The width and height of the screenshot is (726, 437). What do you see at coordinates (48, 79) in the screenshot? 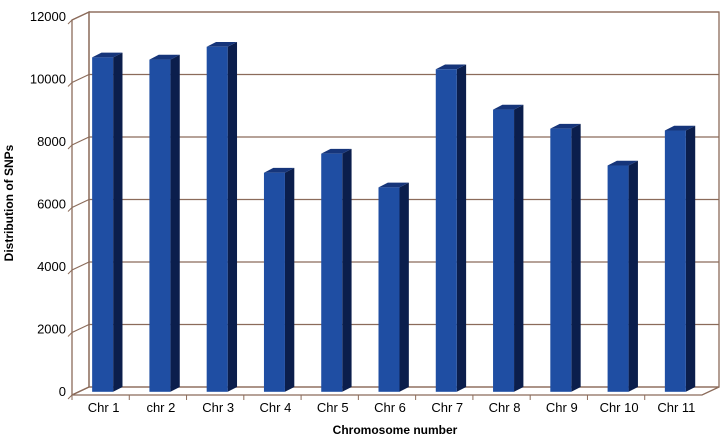
I see `y-tick-label: 10000` at bounding box center [48, 79].